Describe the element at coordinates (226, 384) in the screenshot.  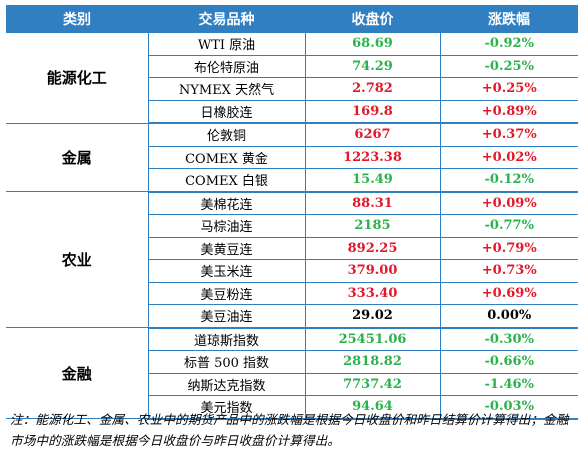
I see `product-name-cell: 纳斯达克指数` at that location.